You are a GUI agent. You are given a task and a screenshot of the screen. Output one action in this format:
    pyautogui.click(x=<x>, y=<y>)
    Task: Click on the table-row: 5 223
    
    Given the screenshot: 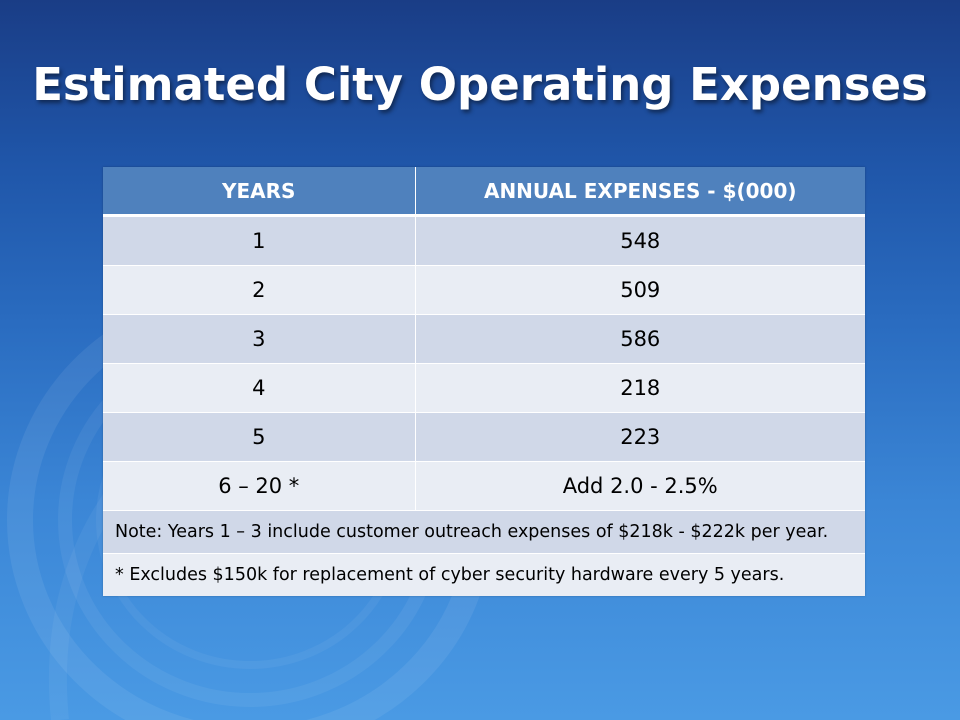 What is the action you would take?
    pyautogui.click(x=484, y=437)
    